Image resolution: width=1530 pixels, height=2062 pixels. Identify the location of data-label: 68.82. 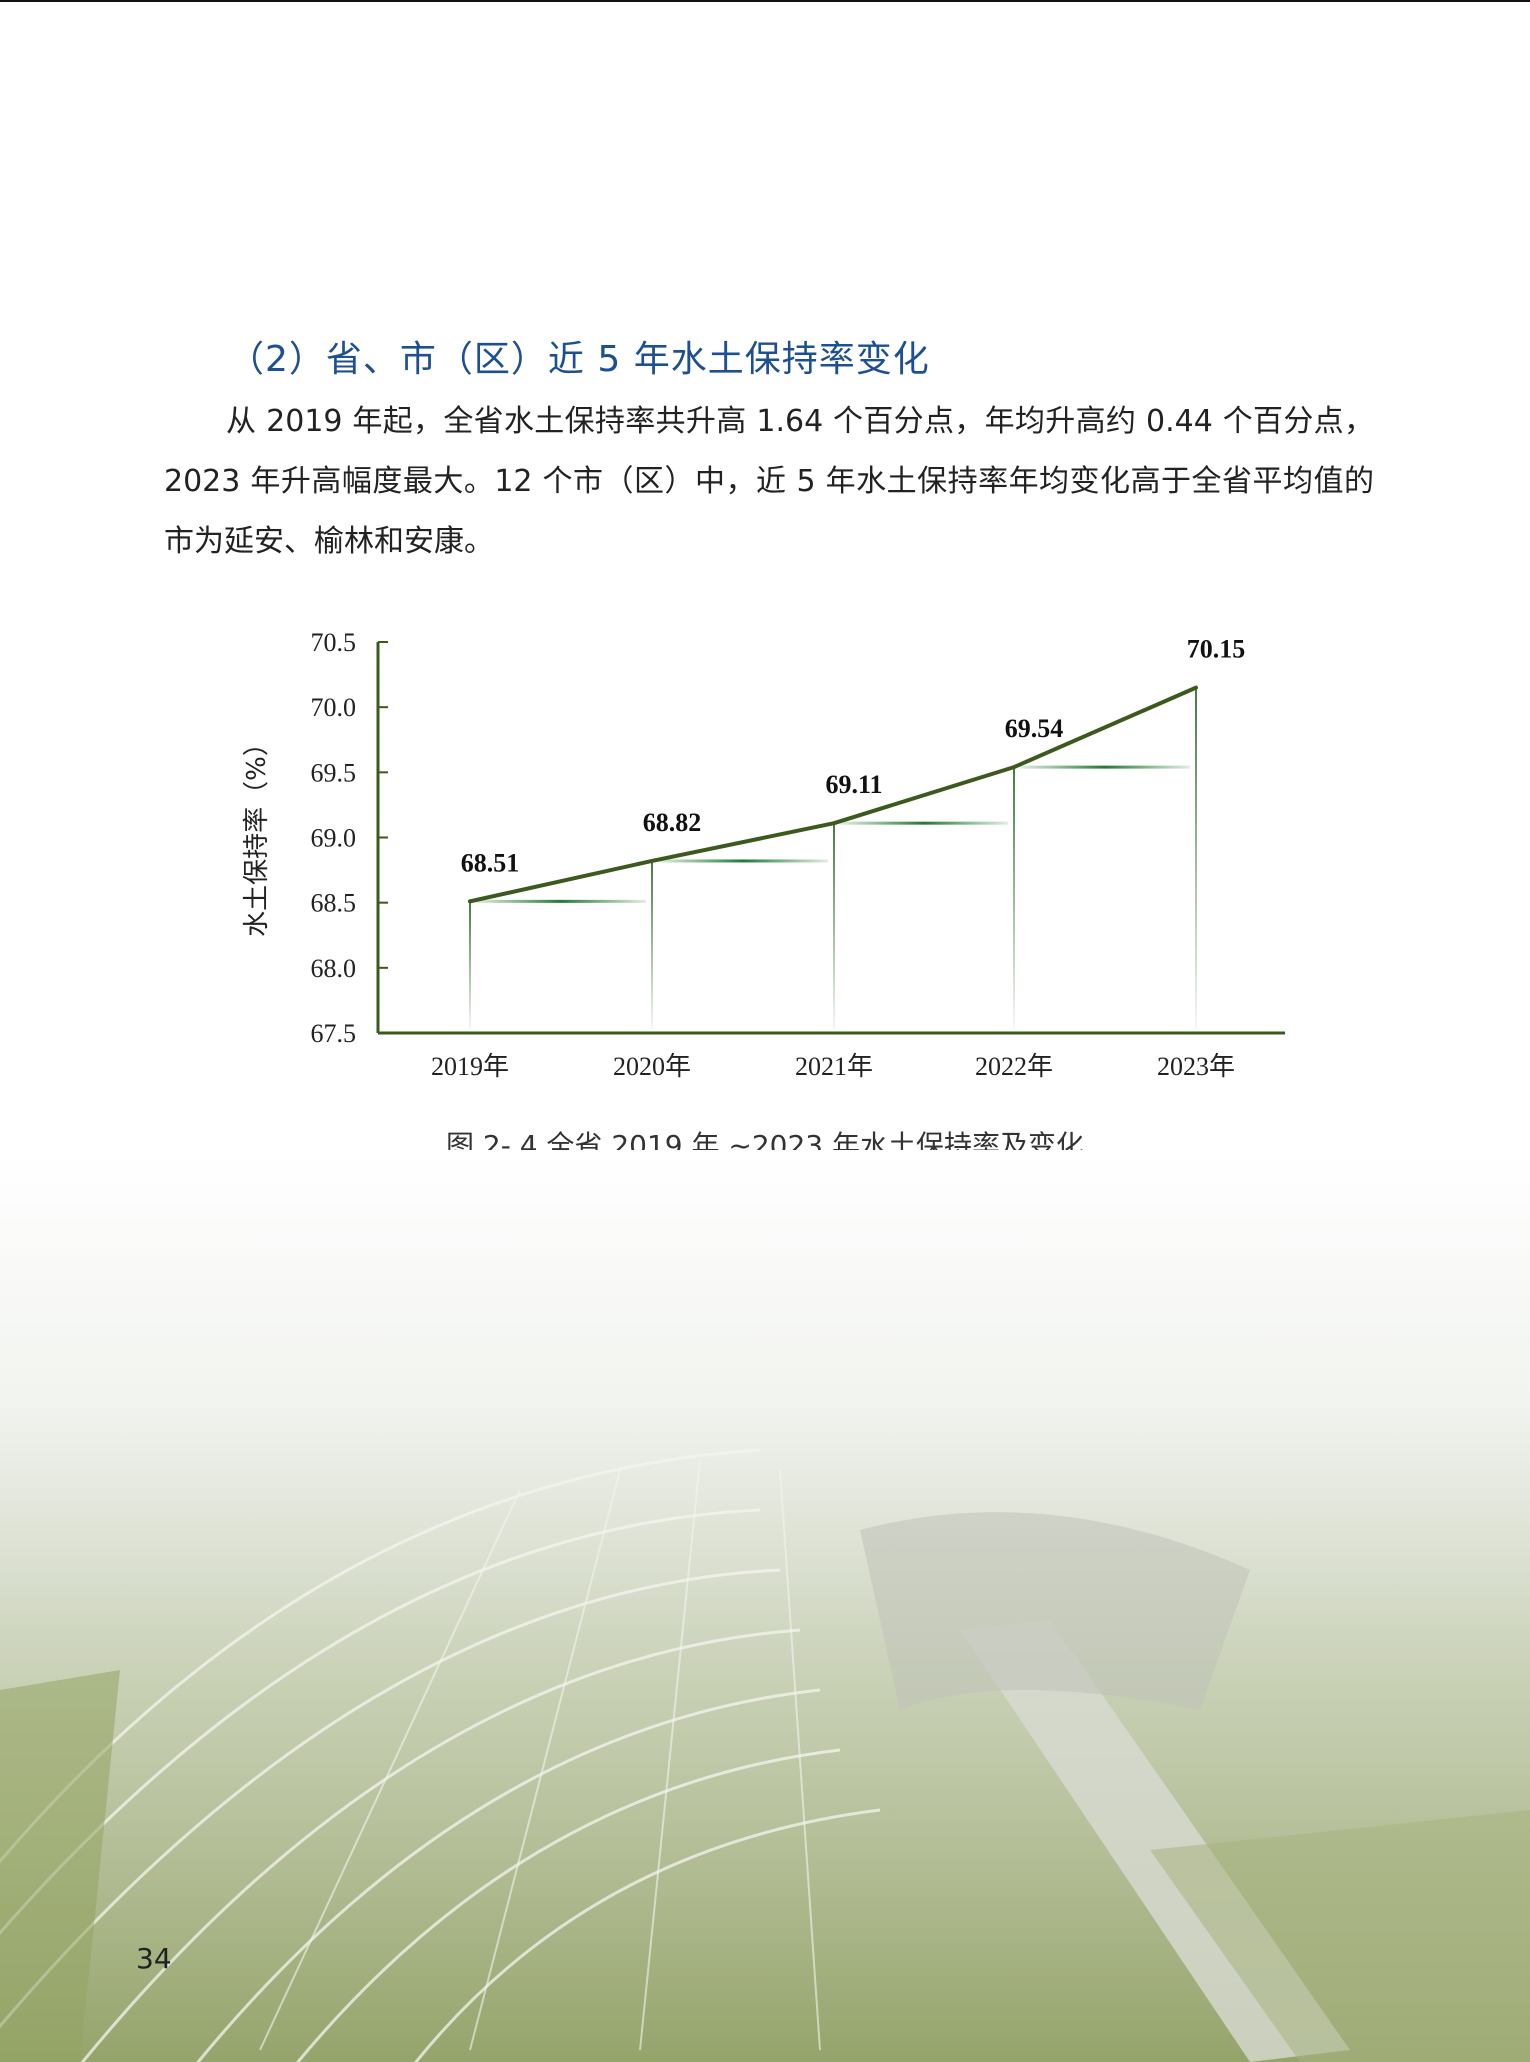
(672, 822).